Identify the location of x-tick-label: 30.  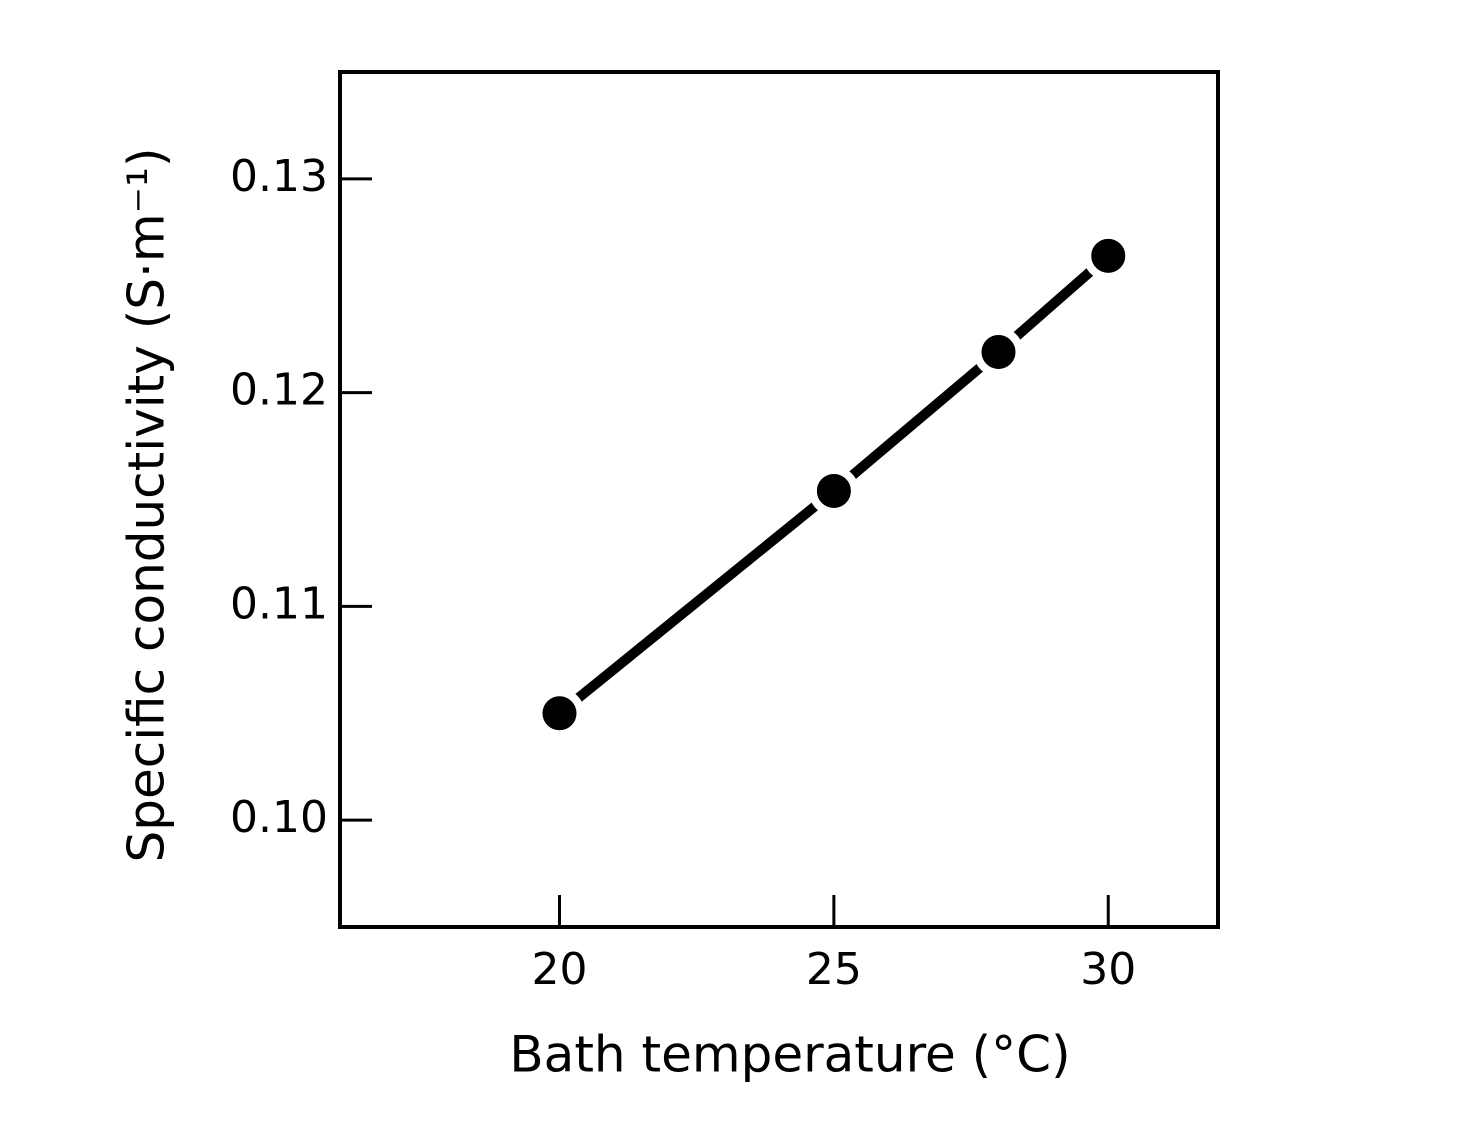
(1108, 969).